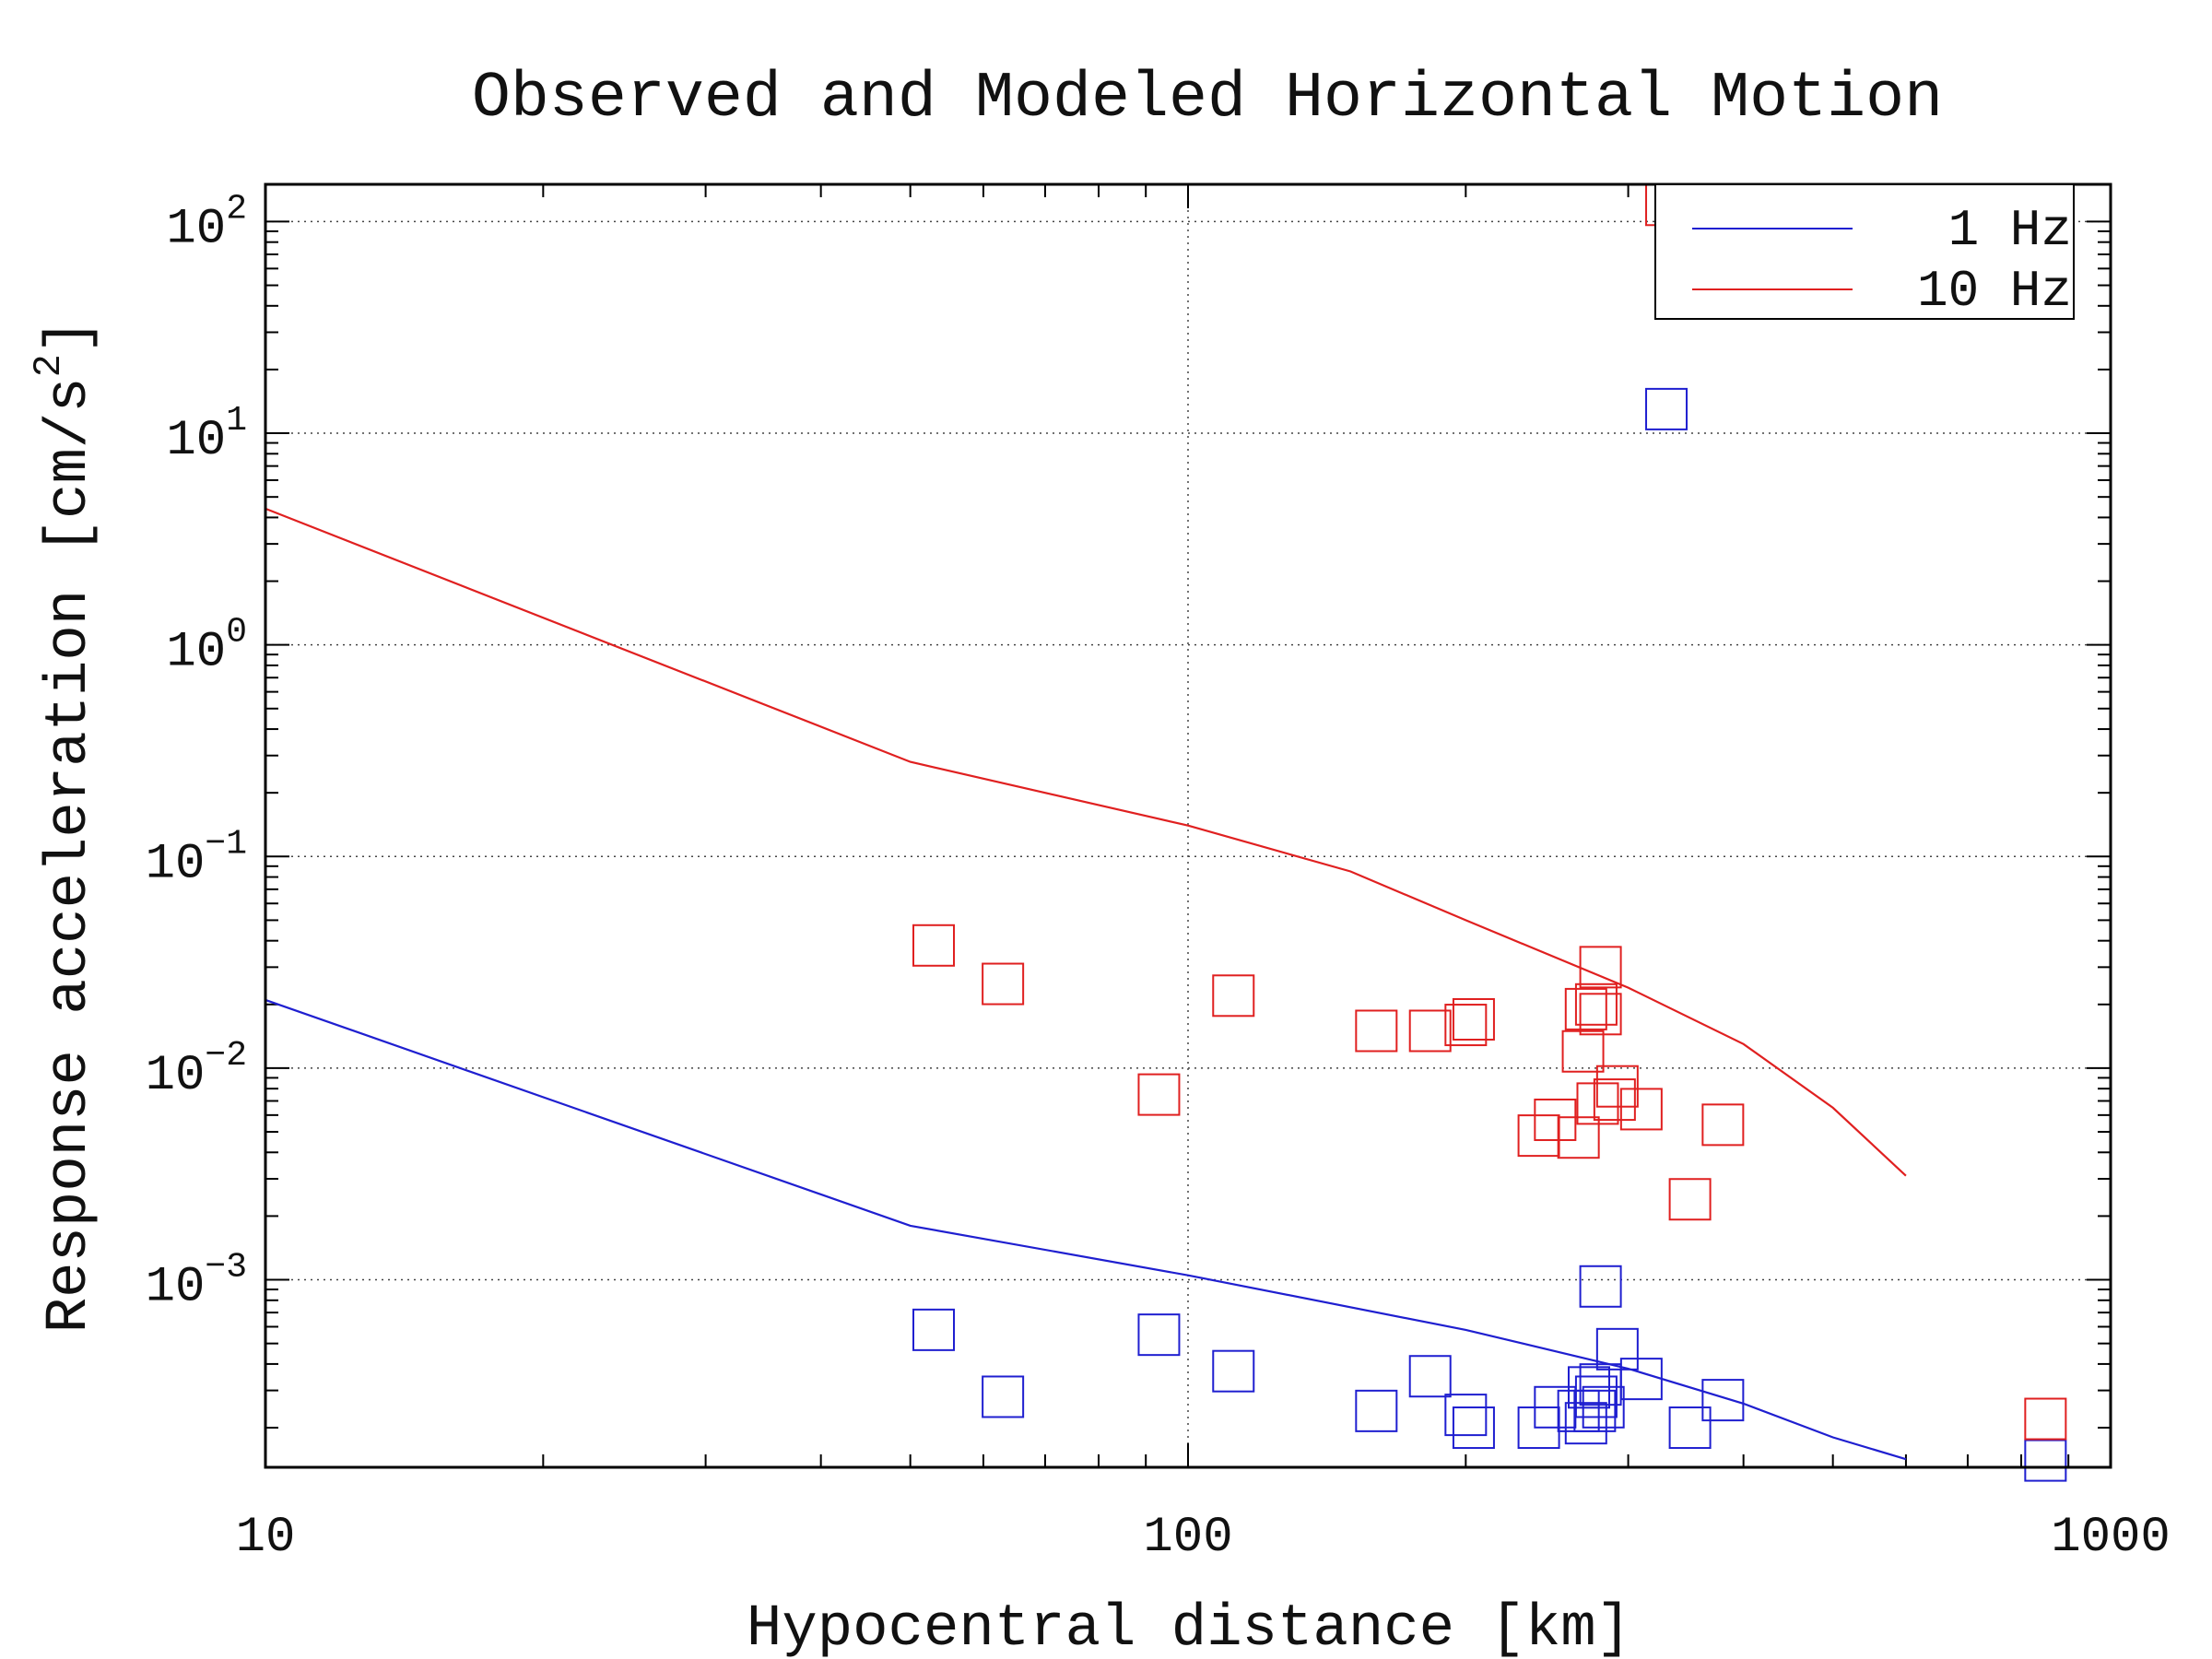 The width and height of the screenshot is (2212, 1659). Describe the element at coordinates (196, 858) in the screenshot. I see `y-tick-label: 10⁻¹` at that location.